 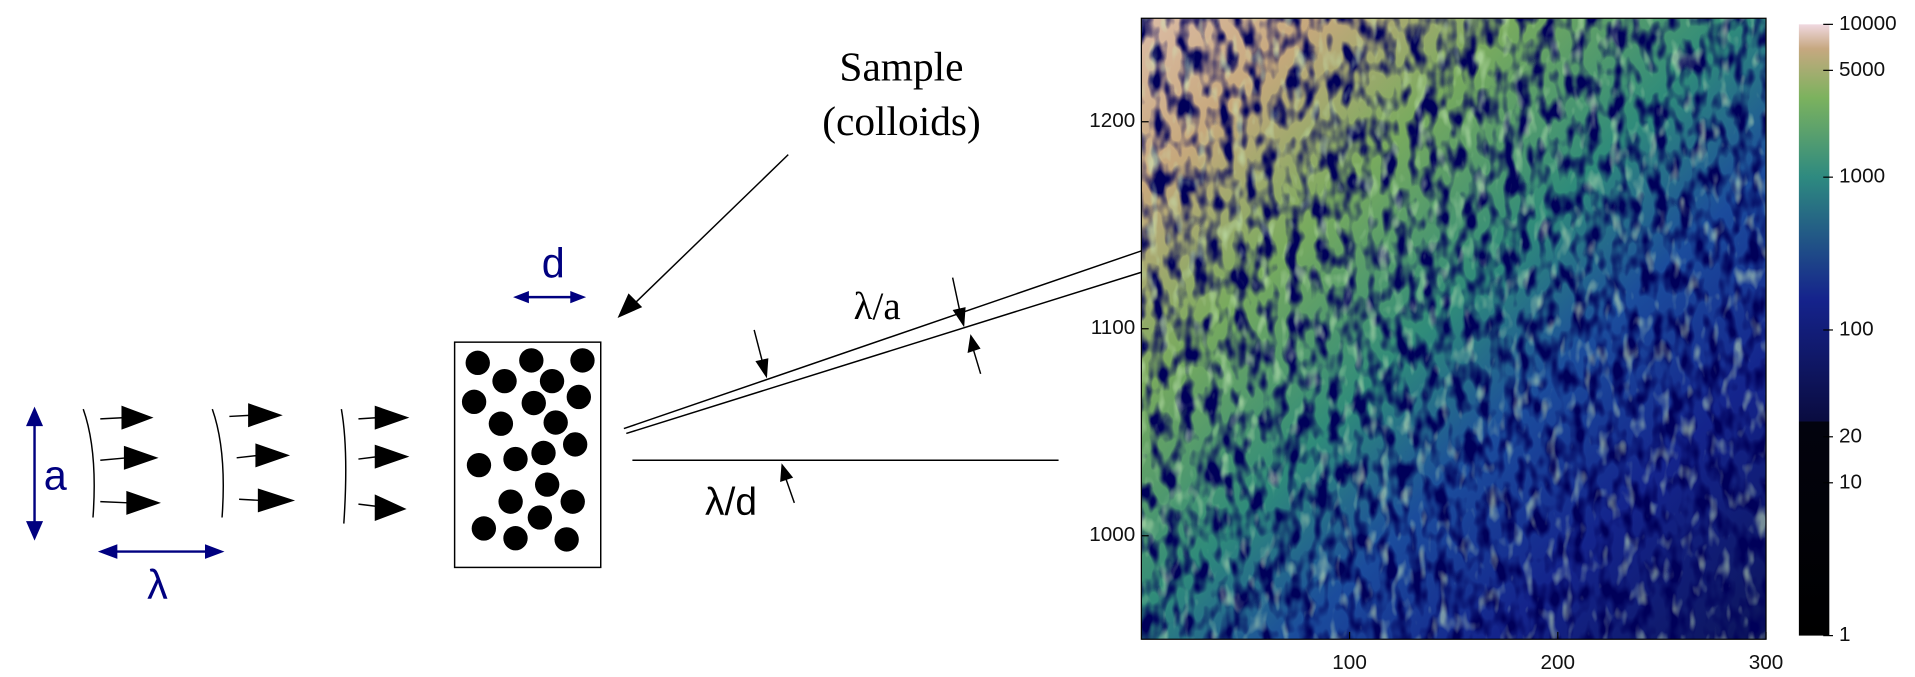 What do you see at coordinates (1862, 176) in the screenshot?
I see `colorbar-tick-label: 1000` at bounding box center [1862, 176].